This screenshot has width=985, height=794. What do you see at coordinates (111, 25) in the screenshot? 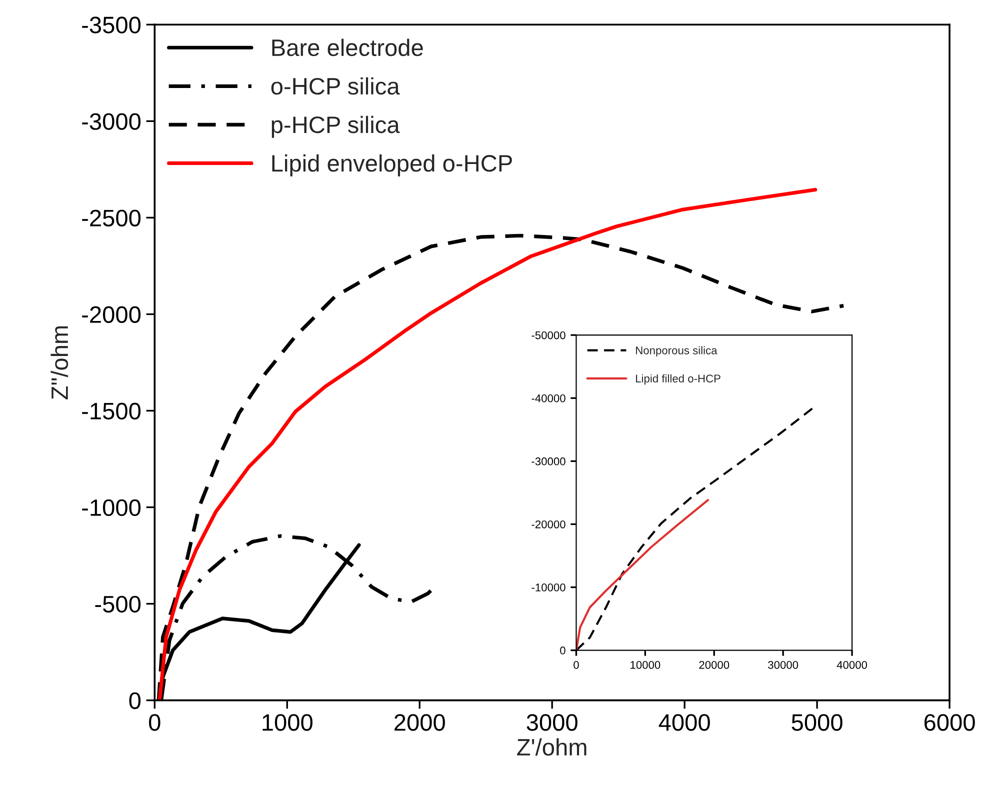
I see `y-tick-label: -3500` at bounding box center [111, 25].